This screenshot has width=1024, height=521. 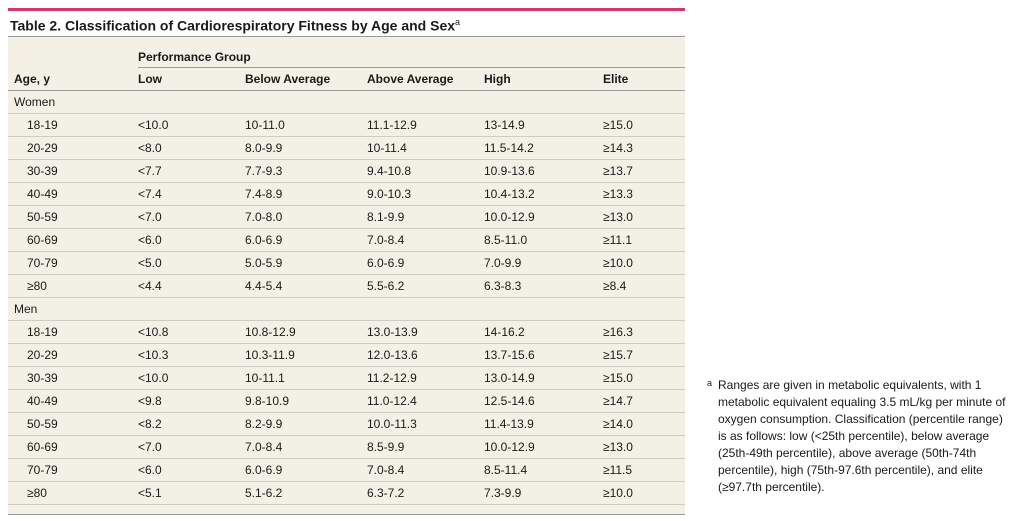 What do you see at coordinates (191, 332) in the screenshot?
I see `fitness-value-cell: <10.8` at bounding box center [191, 332].